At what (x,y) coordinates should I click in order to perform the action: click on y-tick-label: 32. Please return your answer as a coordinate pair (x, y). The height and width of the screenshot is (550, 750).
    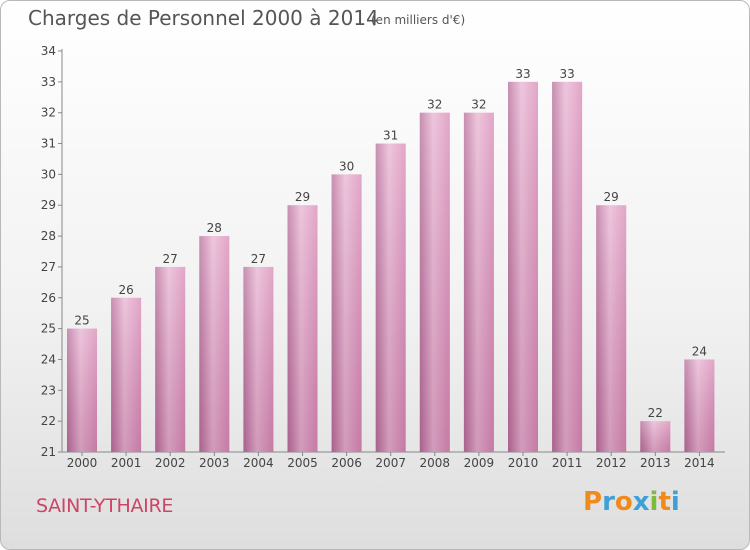
    Looking at the image, I should click on (48, 113).